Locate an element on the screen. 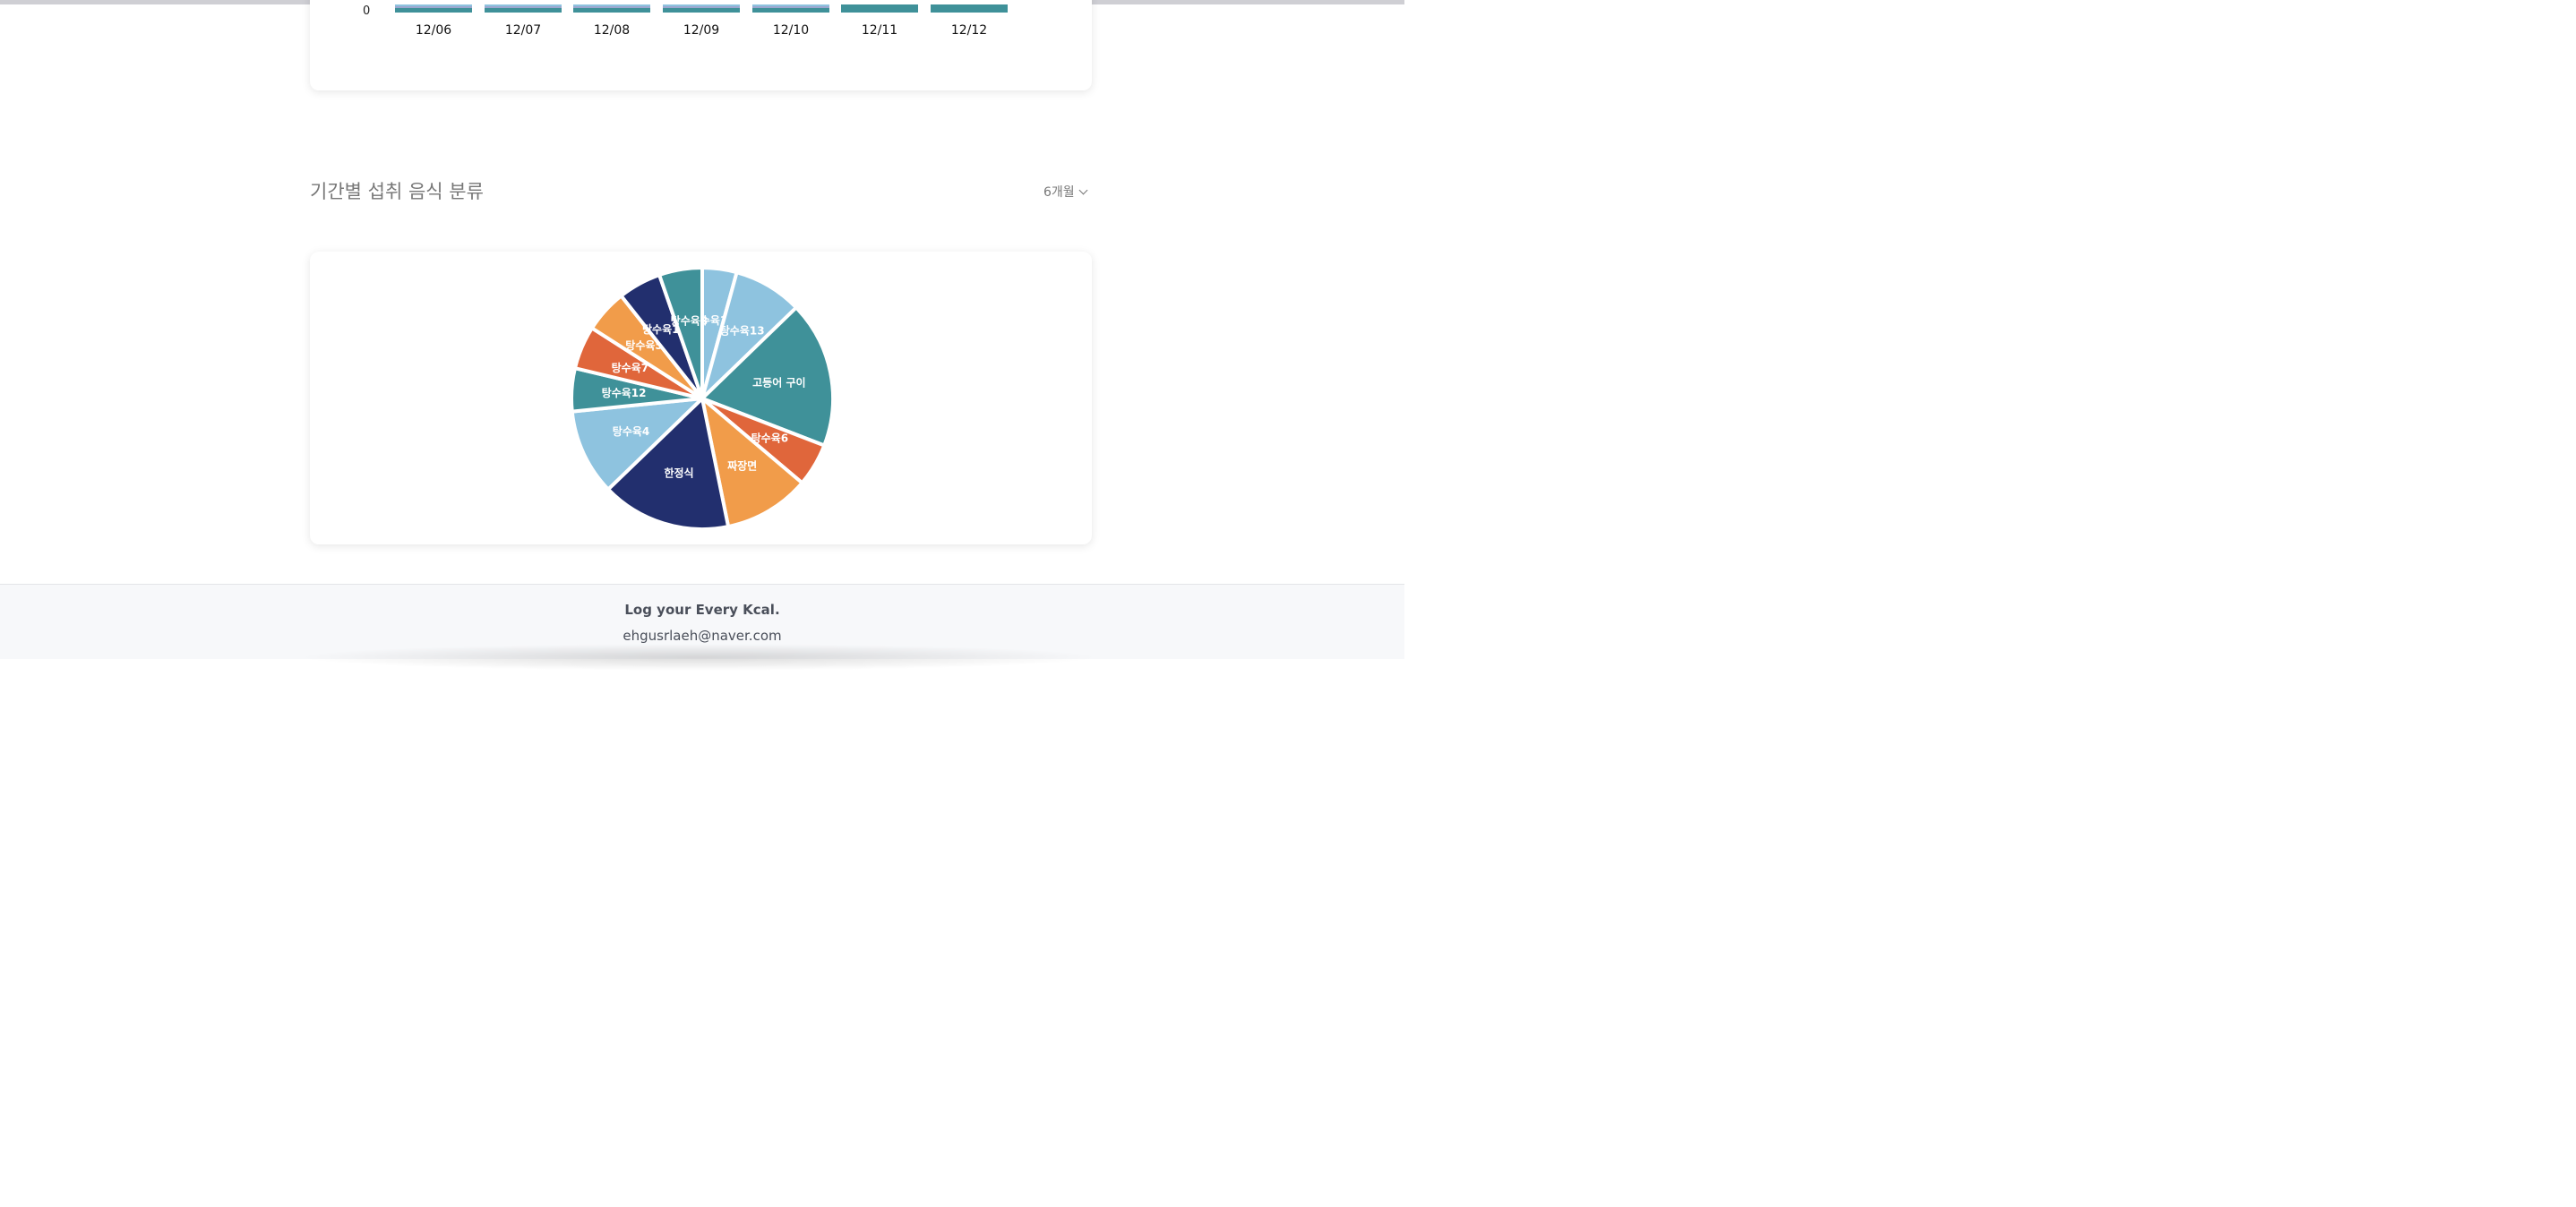 The width and height of the screenshot is (2576, 1207). pie-slice-label: 탕수육4 is located at coordinates (631, 431).